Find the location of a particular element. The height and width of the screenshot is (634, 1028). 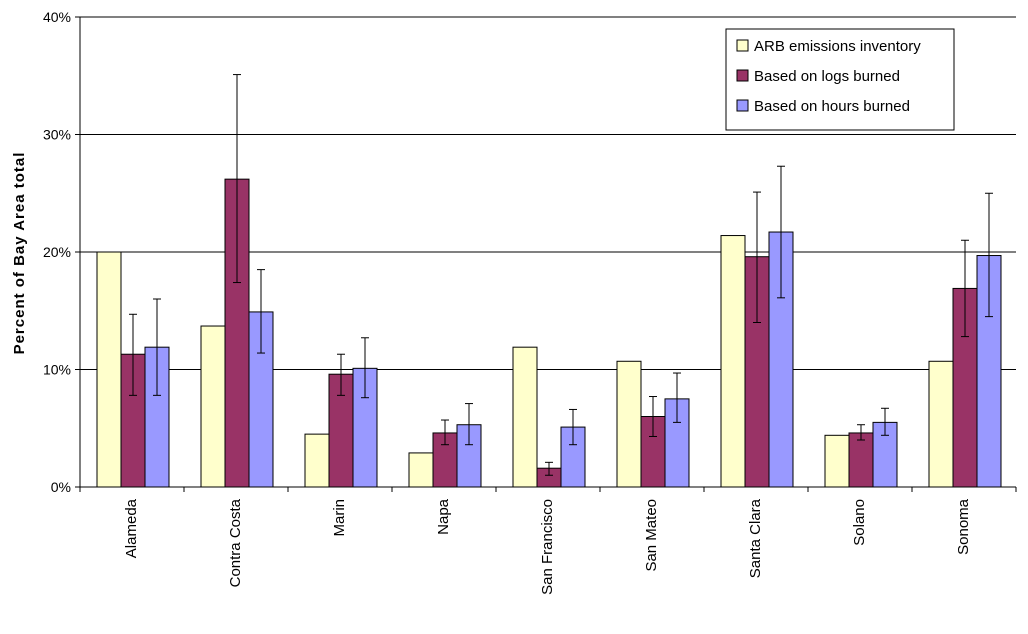

x-category-label: Marin is located at coordinates (339, 518).